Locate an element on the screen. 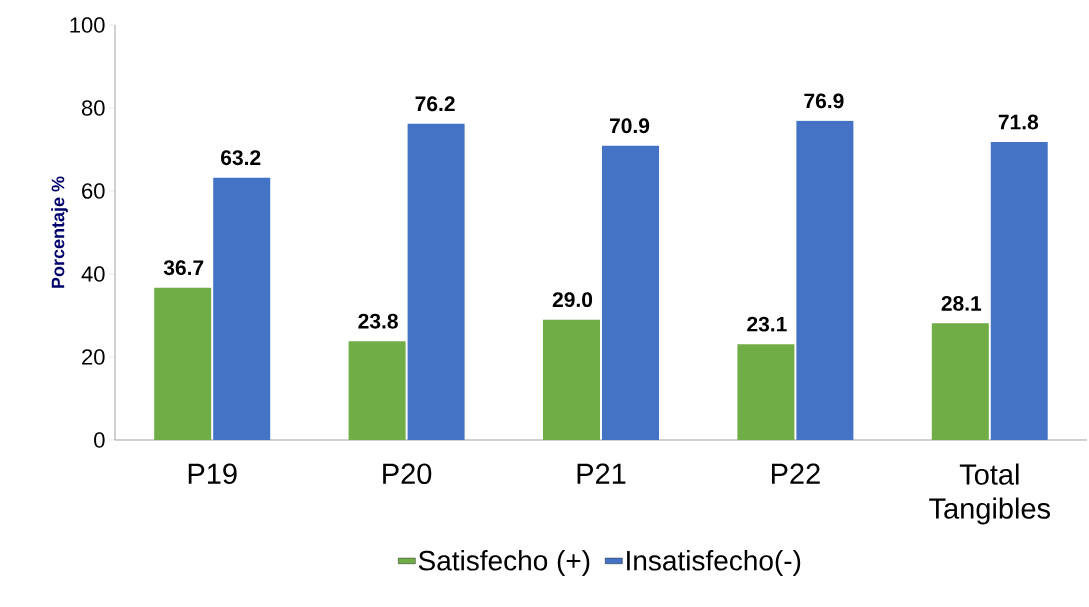 This screenshot has width=1089, height=607. legend-label: Satisfecho (+) is located at coordinates (504, 563).